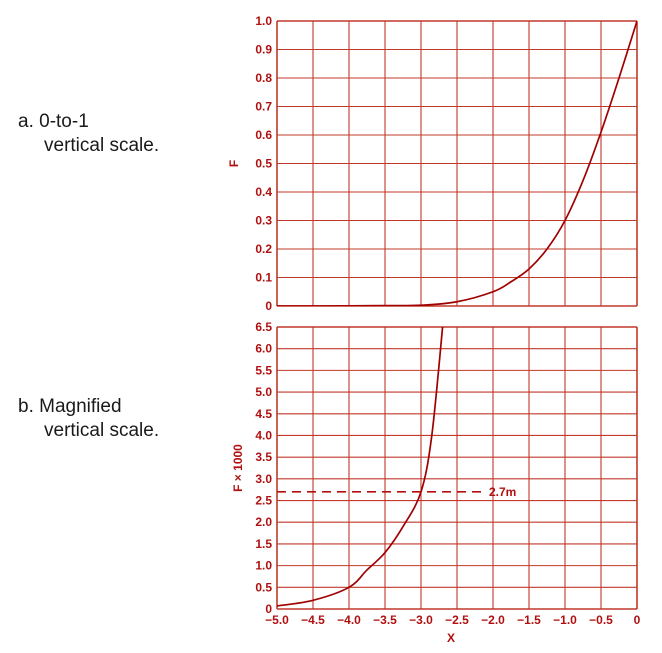  I want to click on x-tick-label-b-8: −1.0, so click(565, 620).